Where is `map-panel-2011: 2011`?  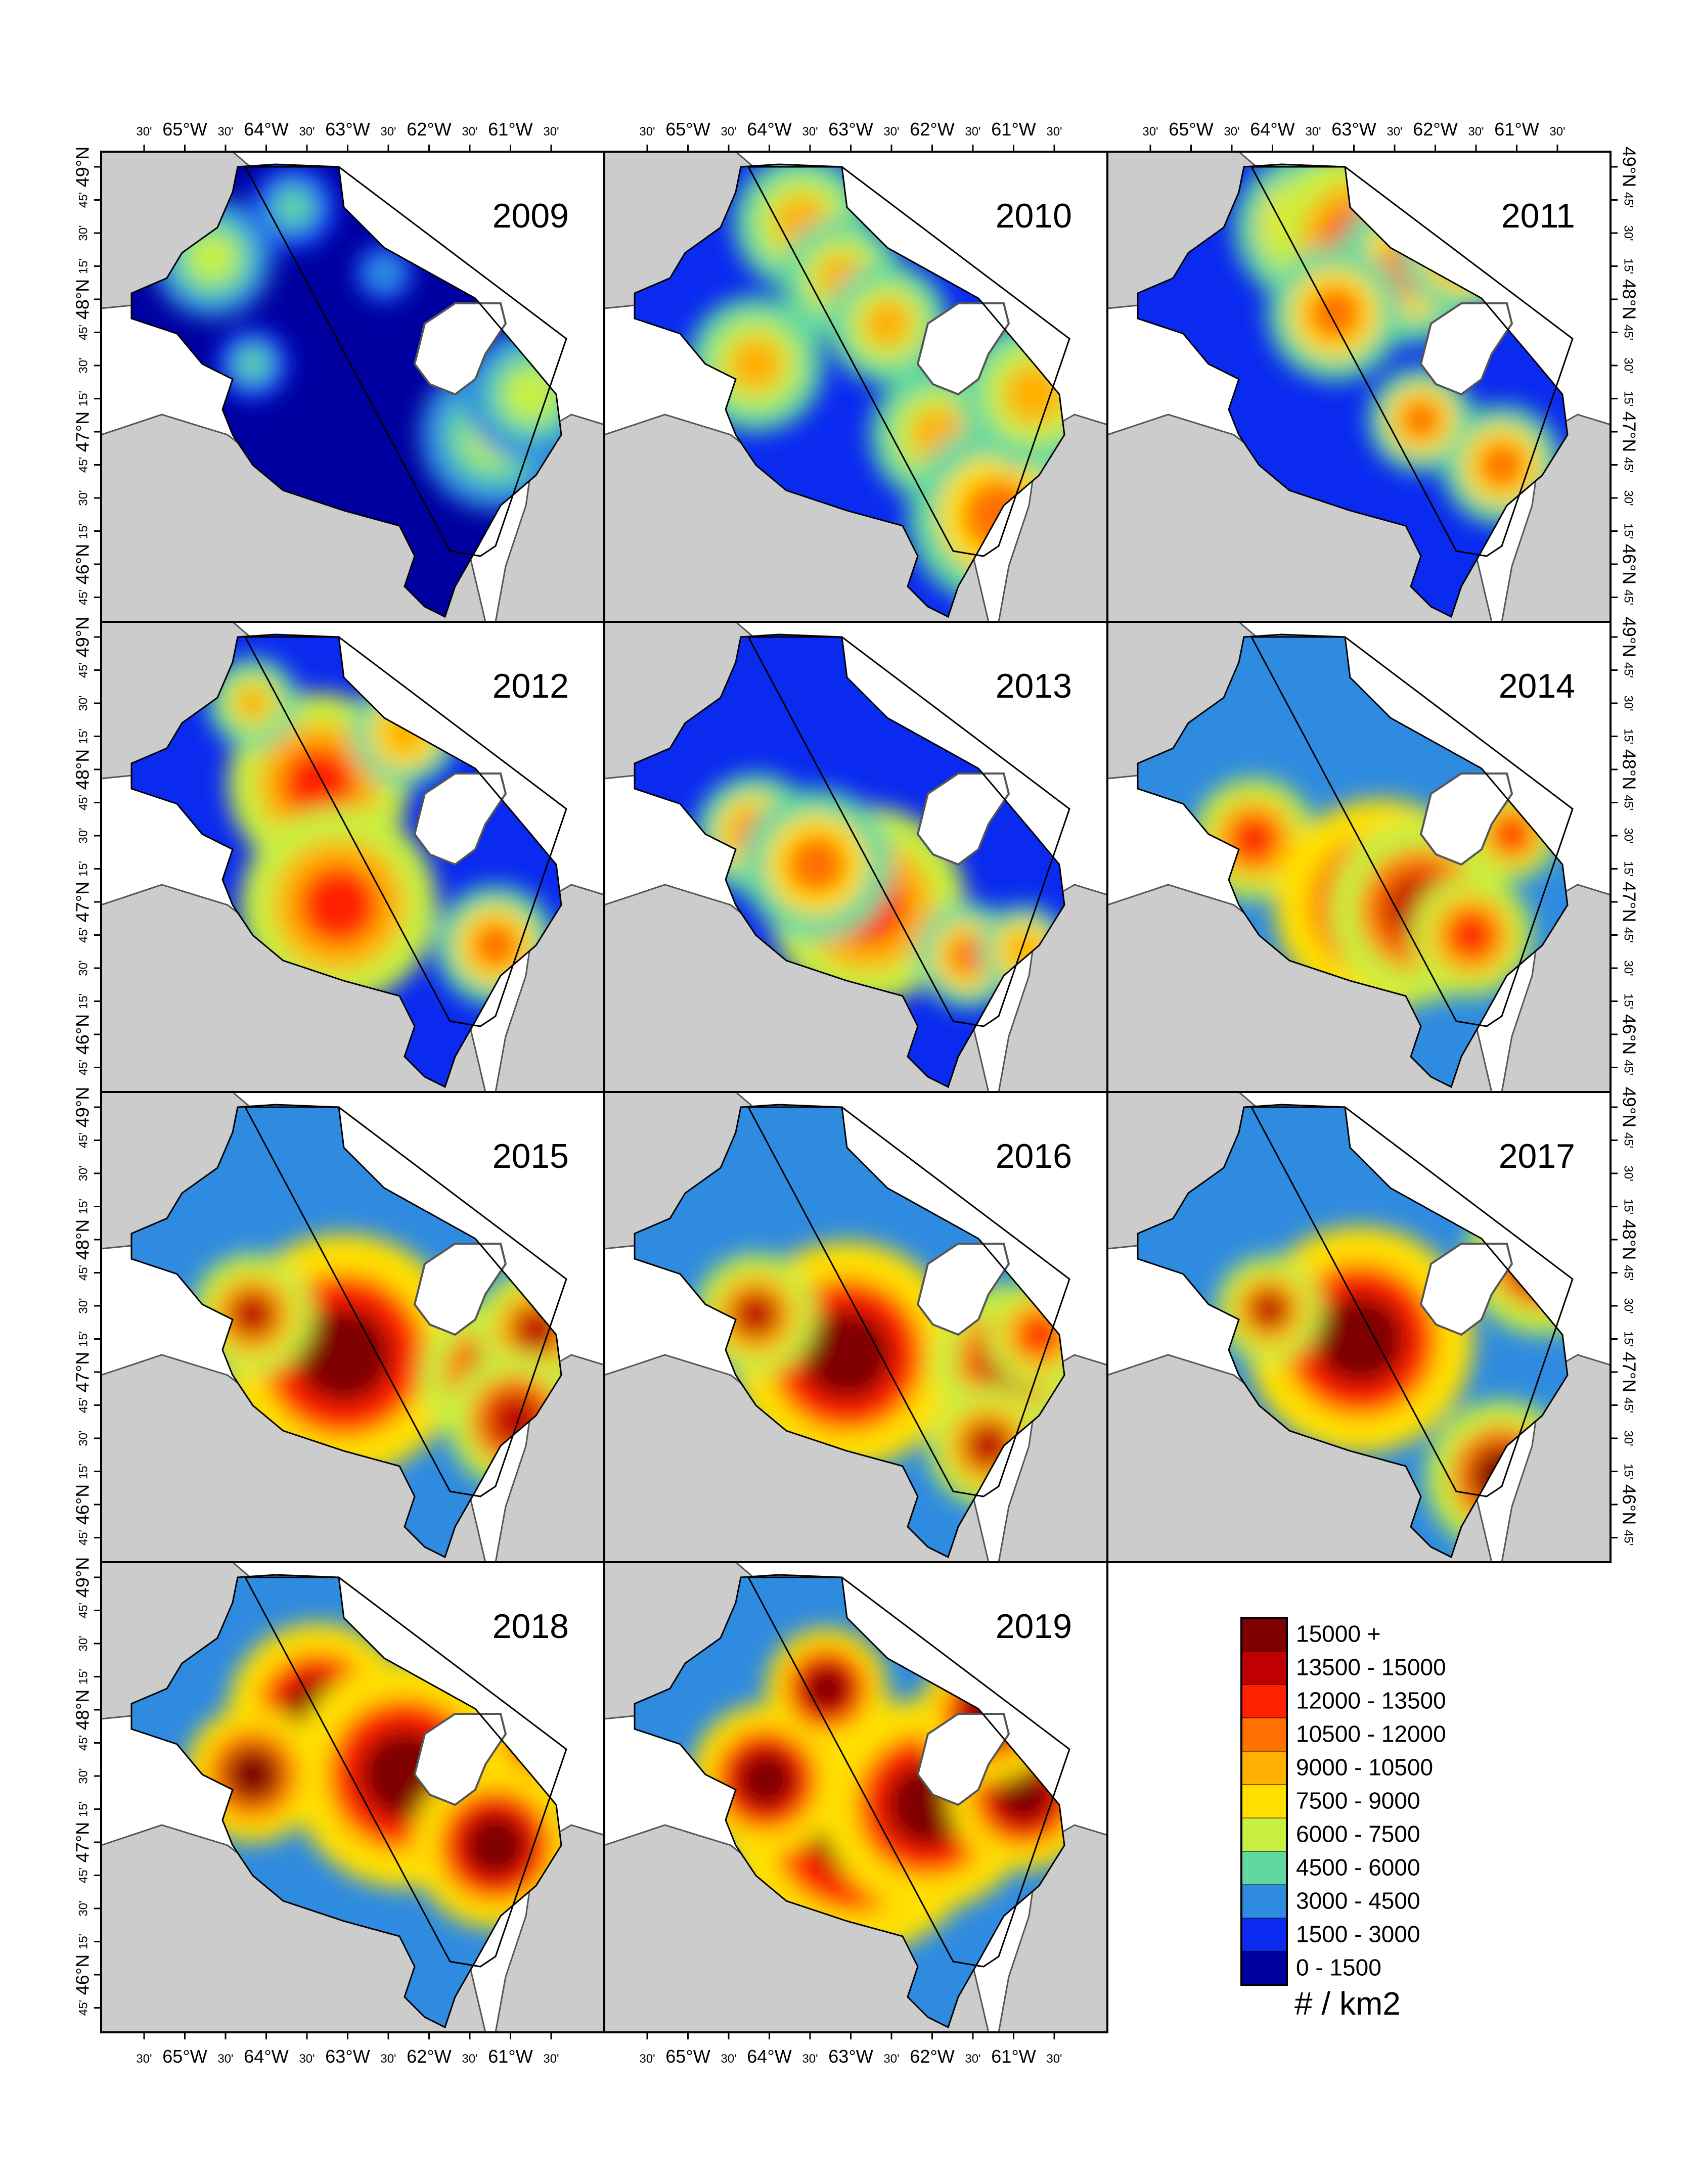 map-panel-2011: 2011 is located at coordinates (1359, 387).